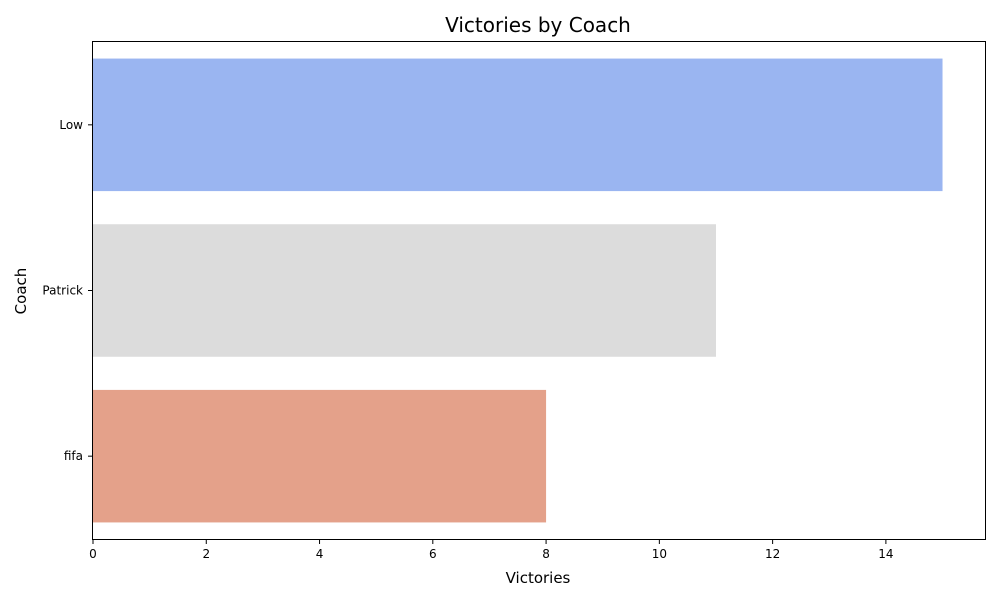 This screenshot has height=604, width=1000. Describe the element at coordinates (71, 125) in the screenshot. I see `y-tick-label: Low` at that location.